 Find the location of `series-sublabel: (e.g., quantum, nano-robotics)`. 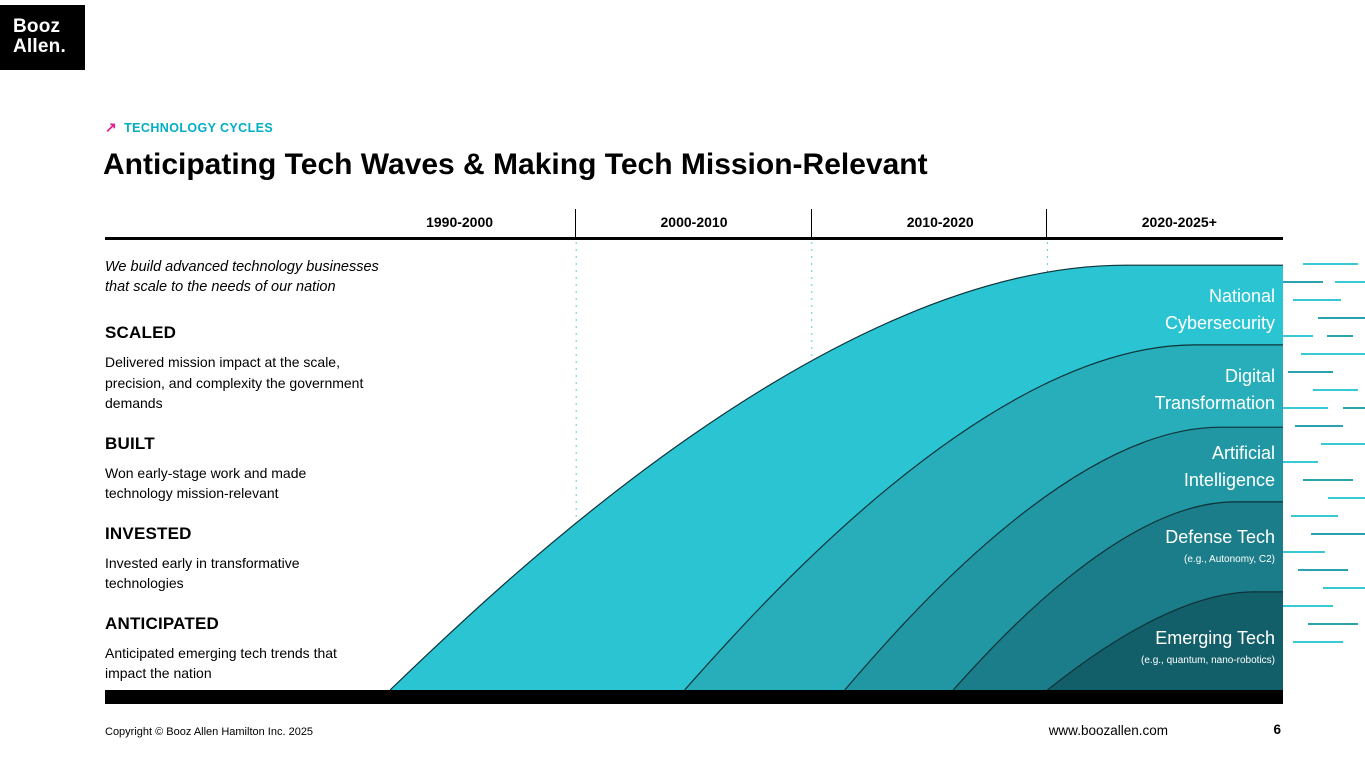

series-sublabel: (e.g., quantum, nano-robotics) is located at coordinates (1208, 660).